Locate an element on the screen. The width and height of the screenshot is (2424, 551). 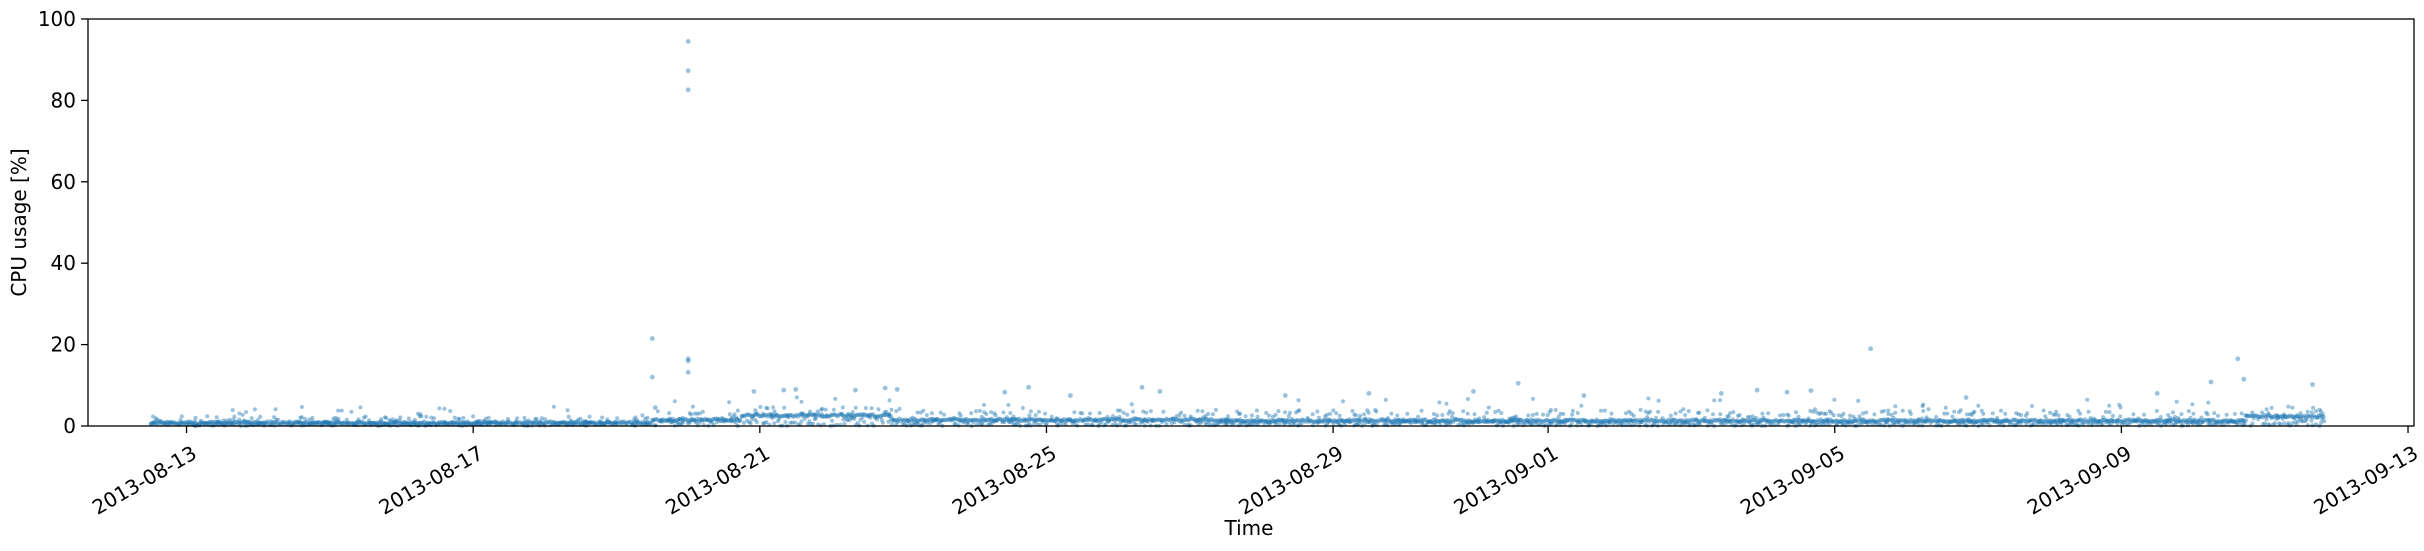
x-tick-label: 2013-08-29 is located at coordinates (1291, 480).